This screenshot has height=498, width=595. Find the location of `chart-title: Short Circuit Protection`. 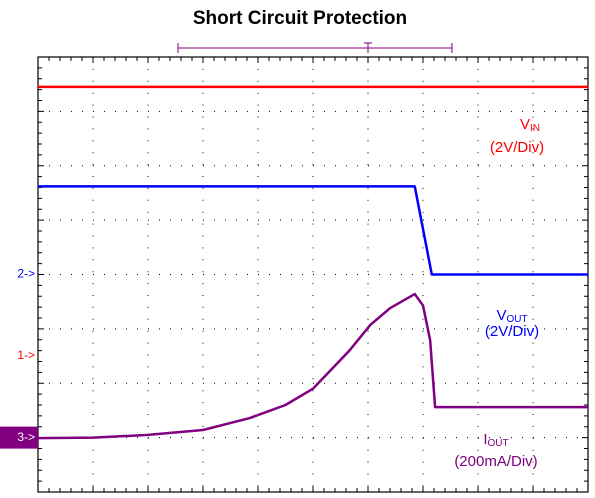

chart-title: Short Circuit Protection is located at coordinates (300, 18).